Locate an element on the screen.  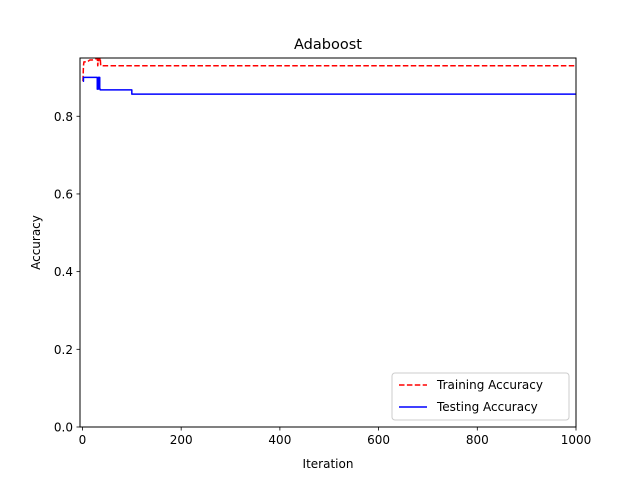
x-tick-label: 600 is located at coordinates (378, 440).